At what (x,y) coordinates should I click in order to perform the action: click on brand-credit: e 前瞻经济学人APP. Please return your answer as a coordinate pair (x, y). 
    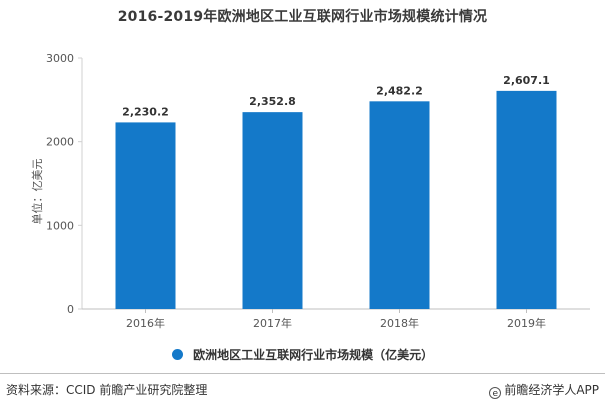
    Looking at the image, I should click on (544, 390).